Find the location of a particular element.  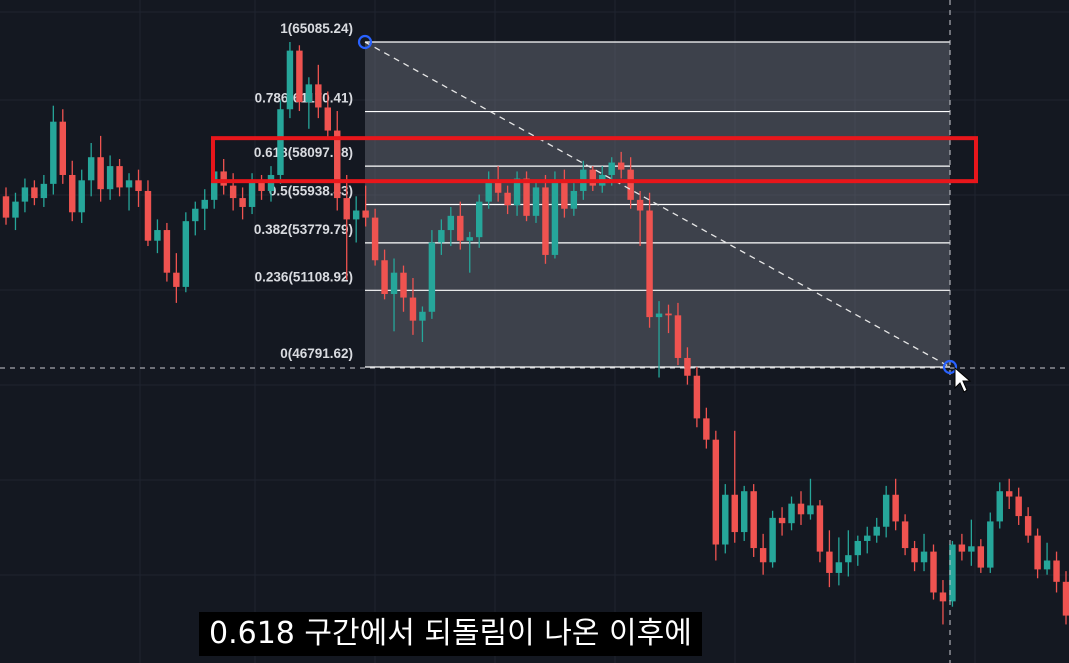

fib-level-label: 1(65085.24) is located at coordinates (316, 28).